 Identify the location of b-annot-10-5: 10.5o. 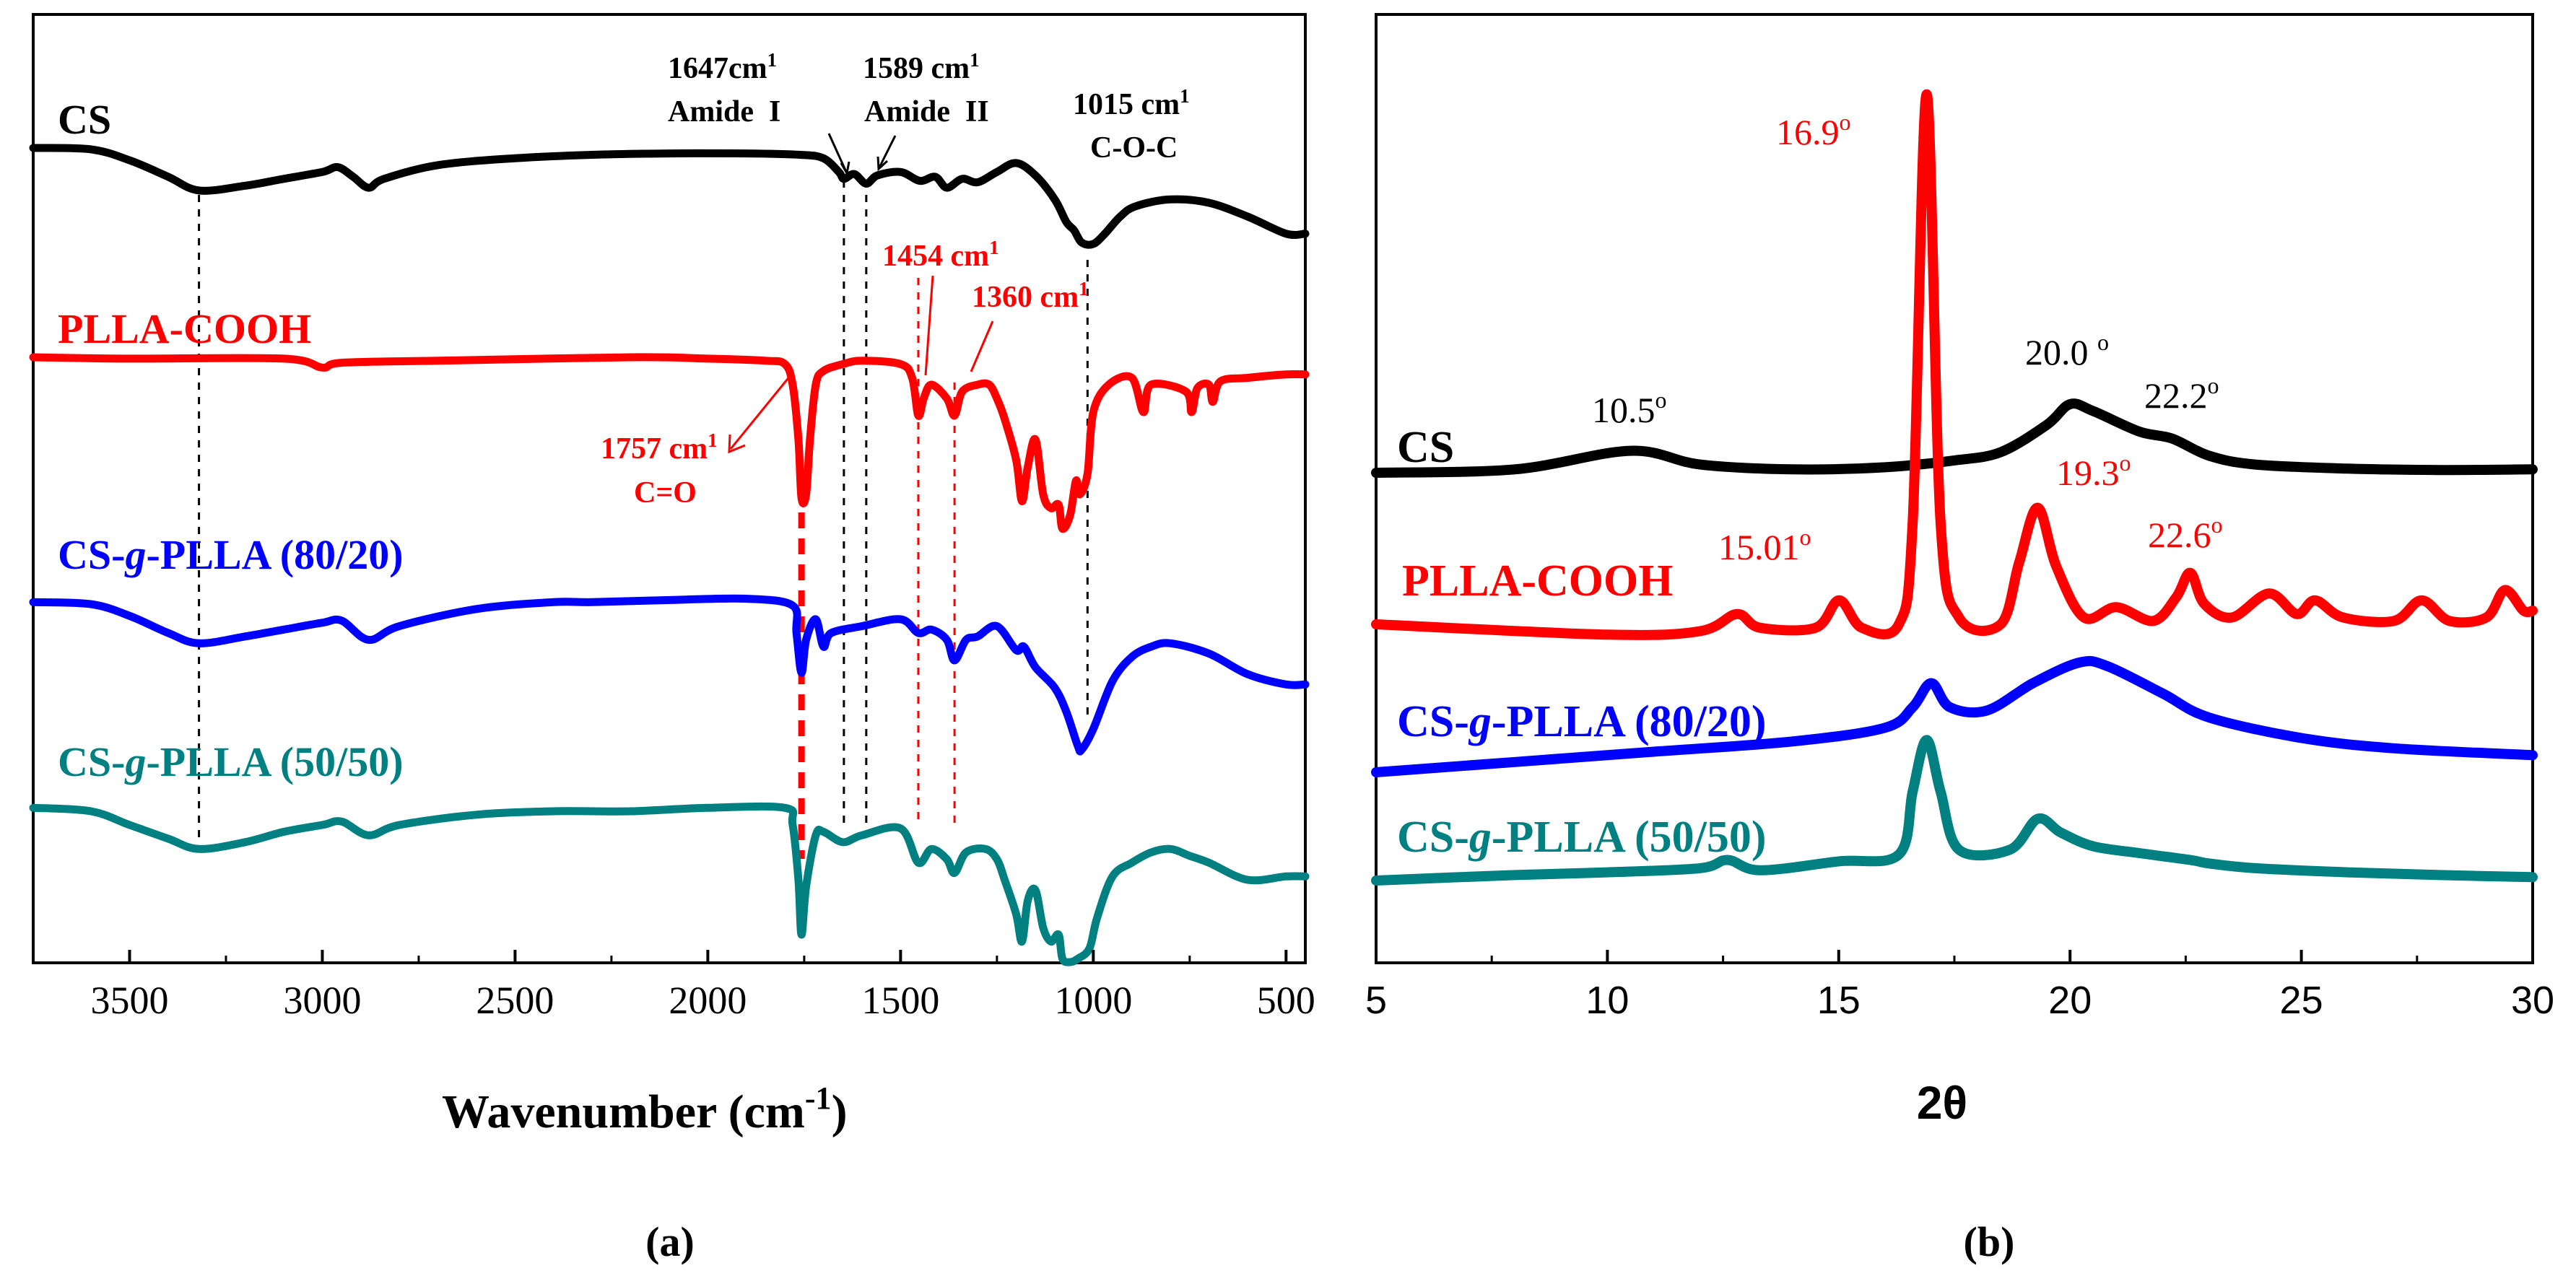
(1630, 409).